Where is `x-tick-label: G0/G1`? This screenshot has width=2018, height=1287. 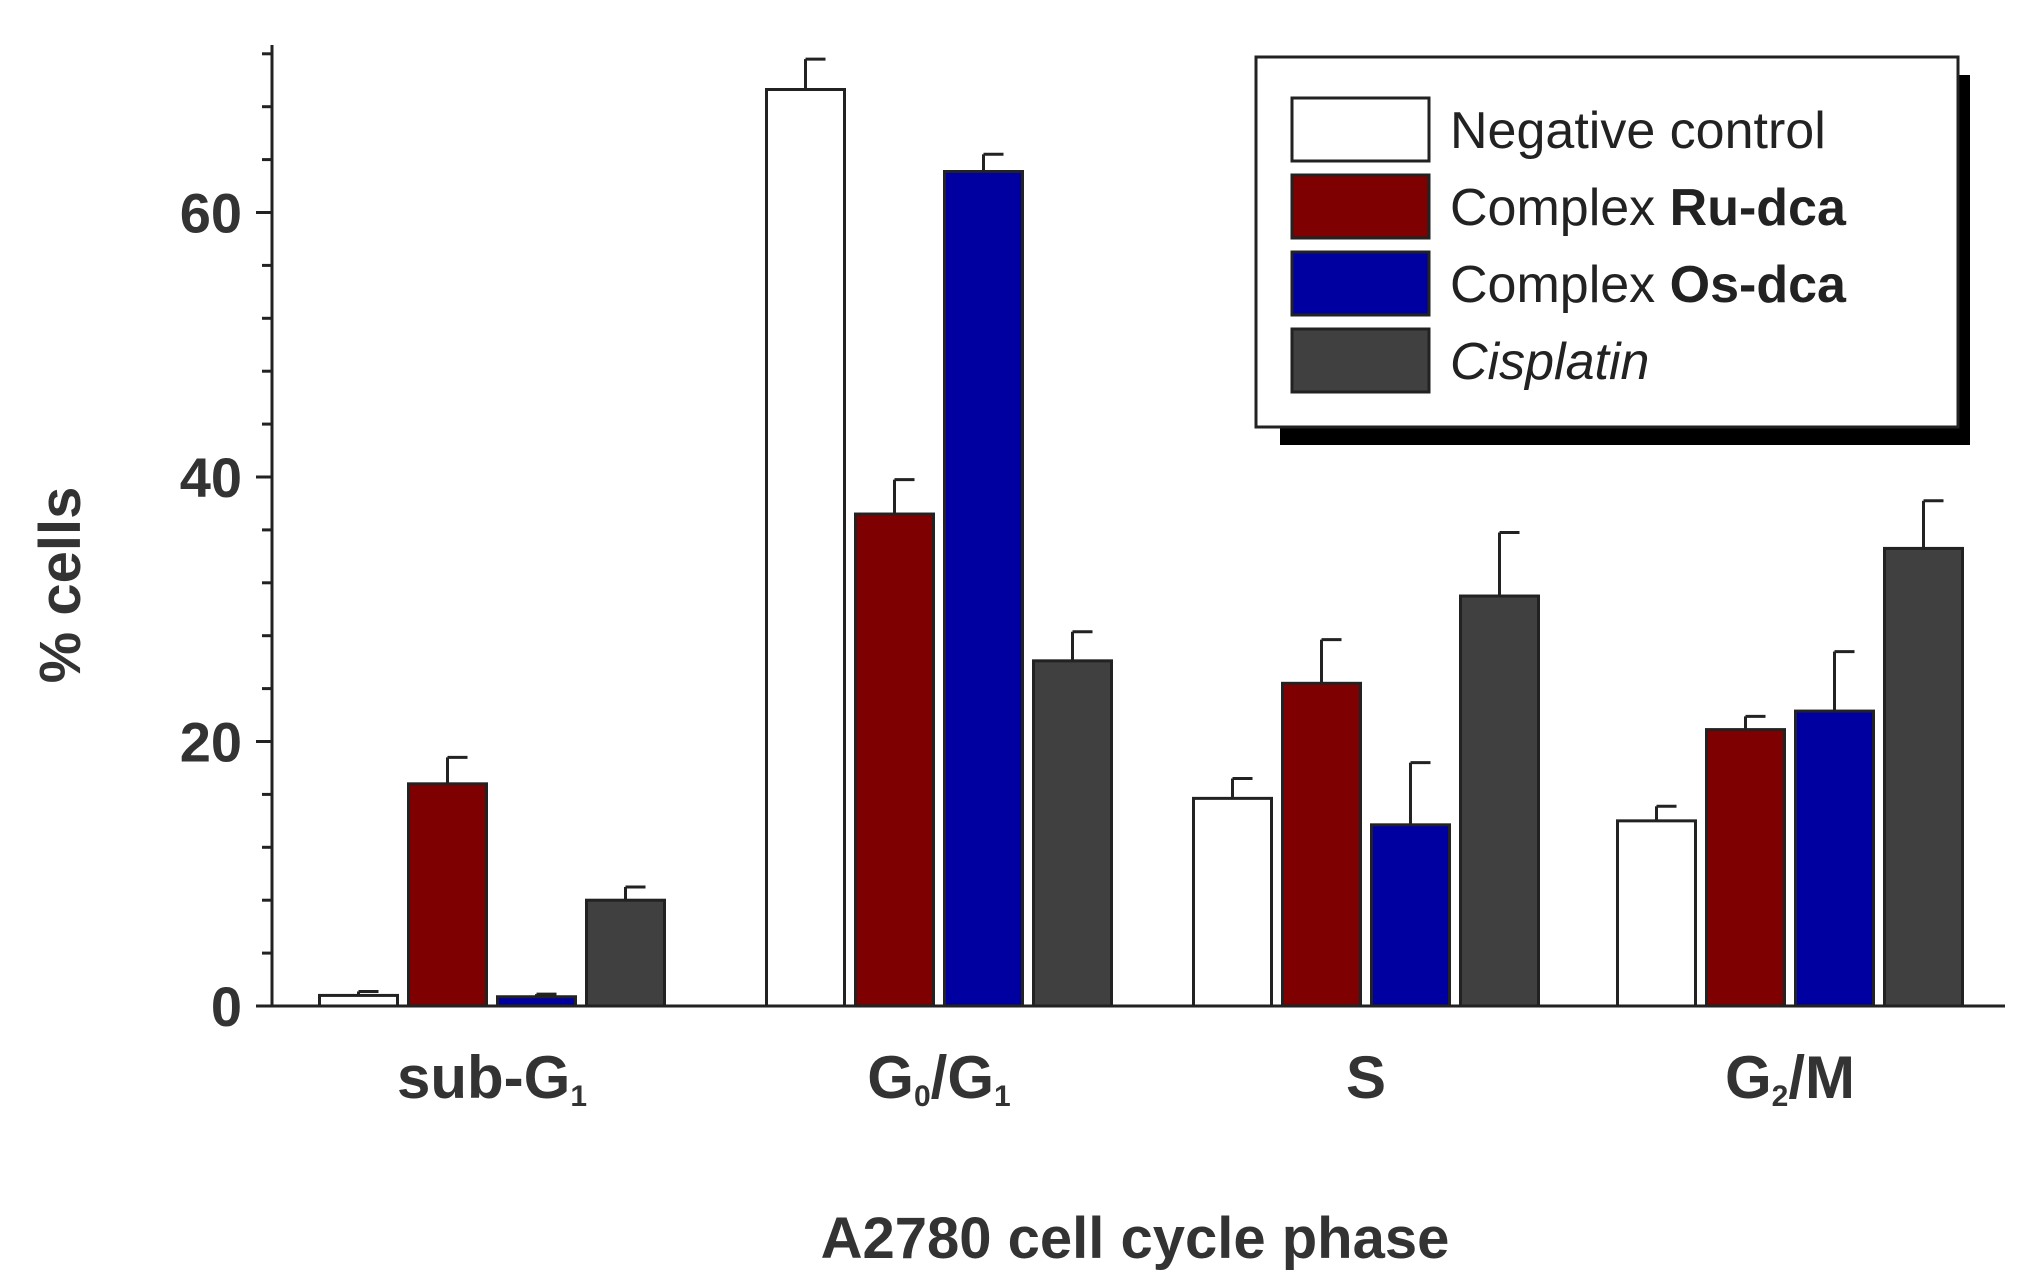
x-tick-label: G0/G1 is located at coordinates (938, 1078).